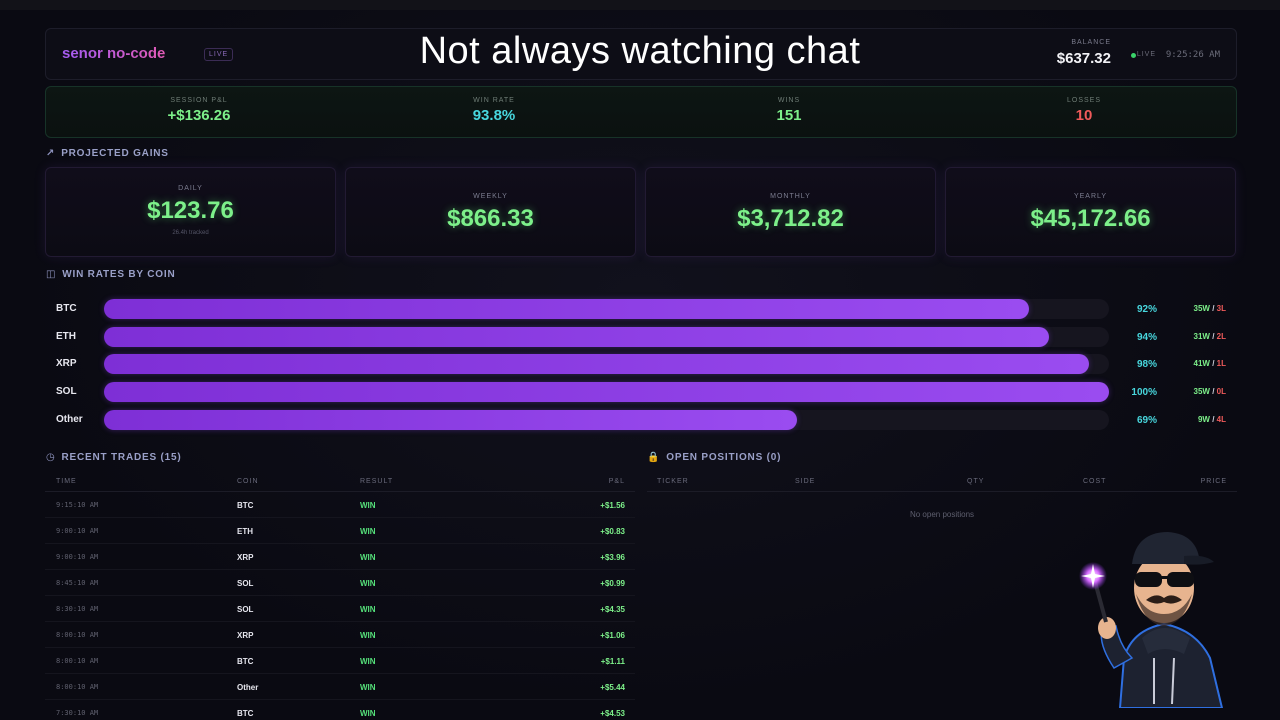 The height and width of the screenshot is (720, 1280). Describe the element at coordinates (340, 505) in the screenshot. I see `table-row: 9:15:10 AM BTC WIN +$1.56` at that location.